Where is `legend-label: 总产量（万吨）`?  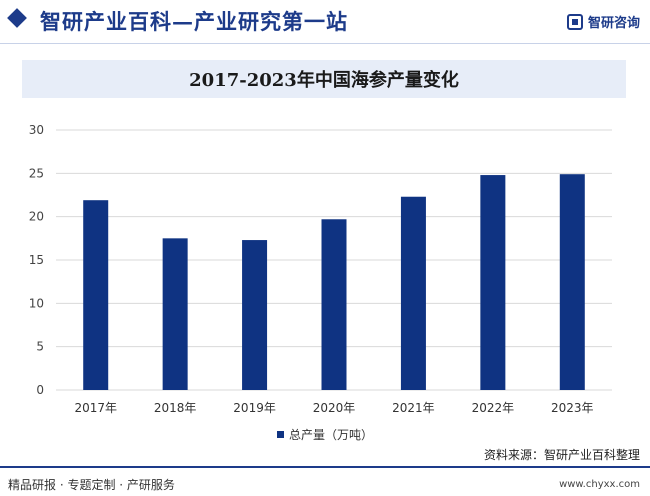 legend-label: 总产量（万吨） is located at coordinates (330, 435).